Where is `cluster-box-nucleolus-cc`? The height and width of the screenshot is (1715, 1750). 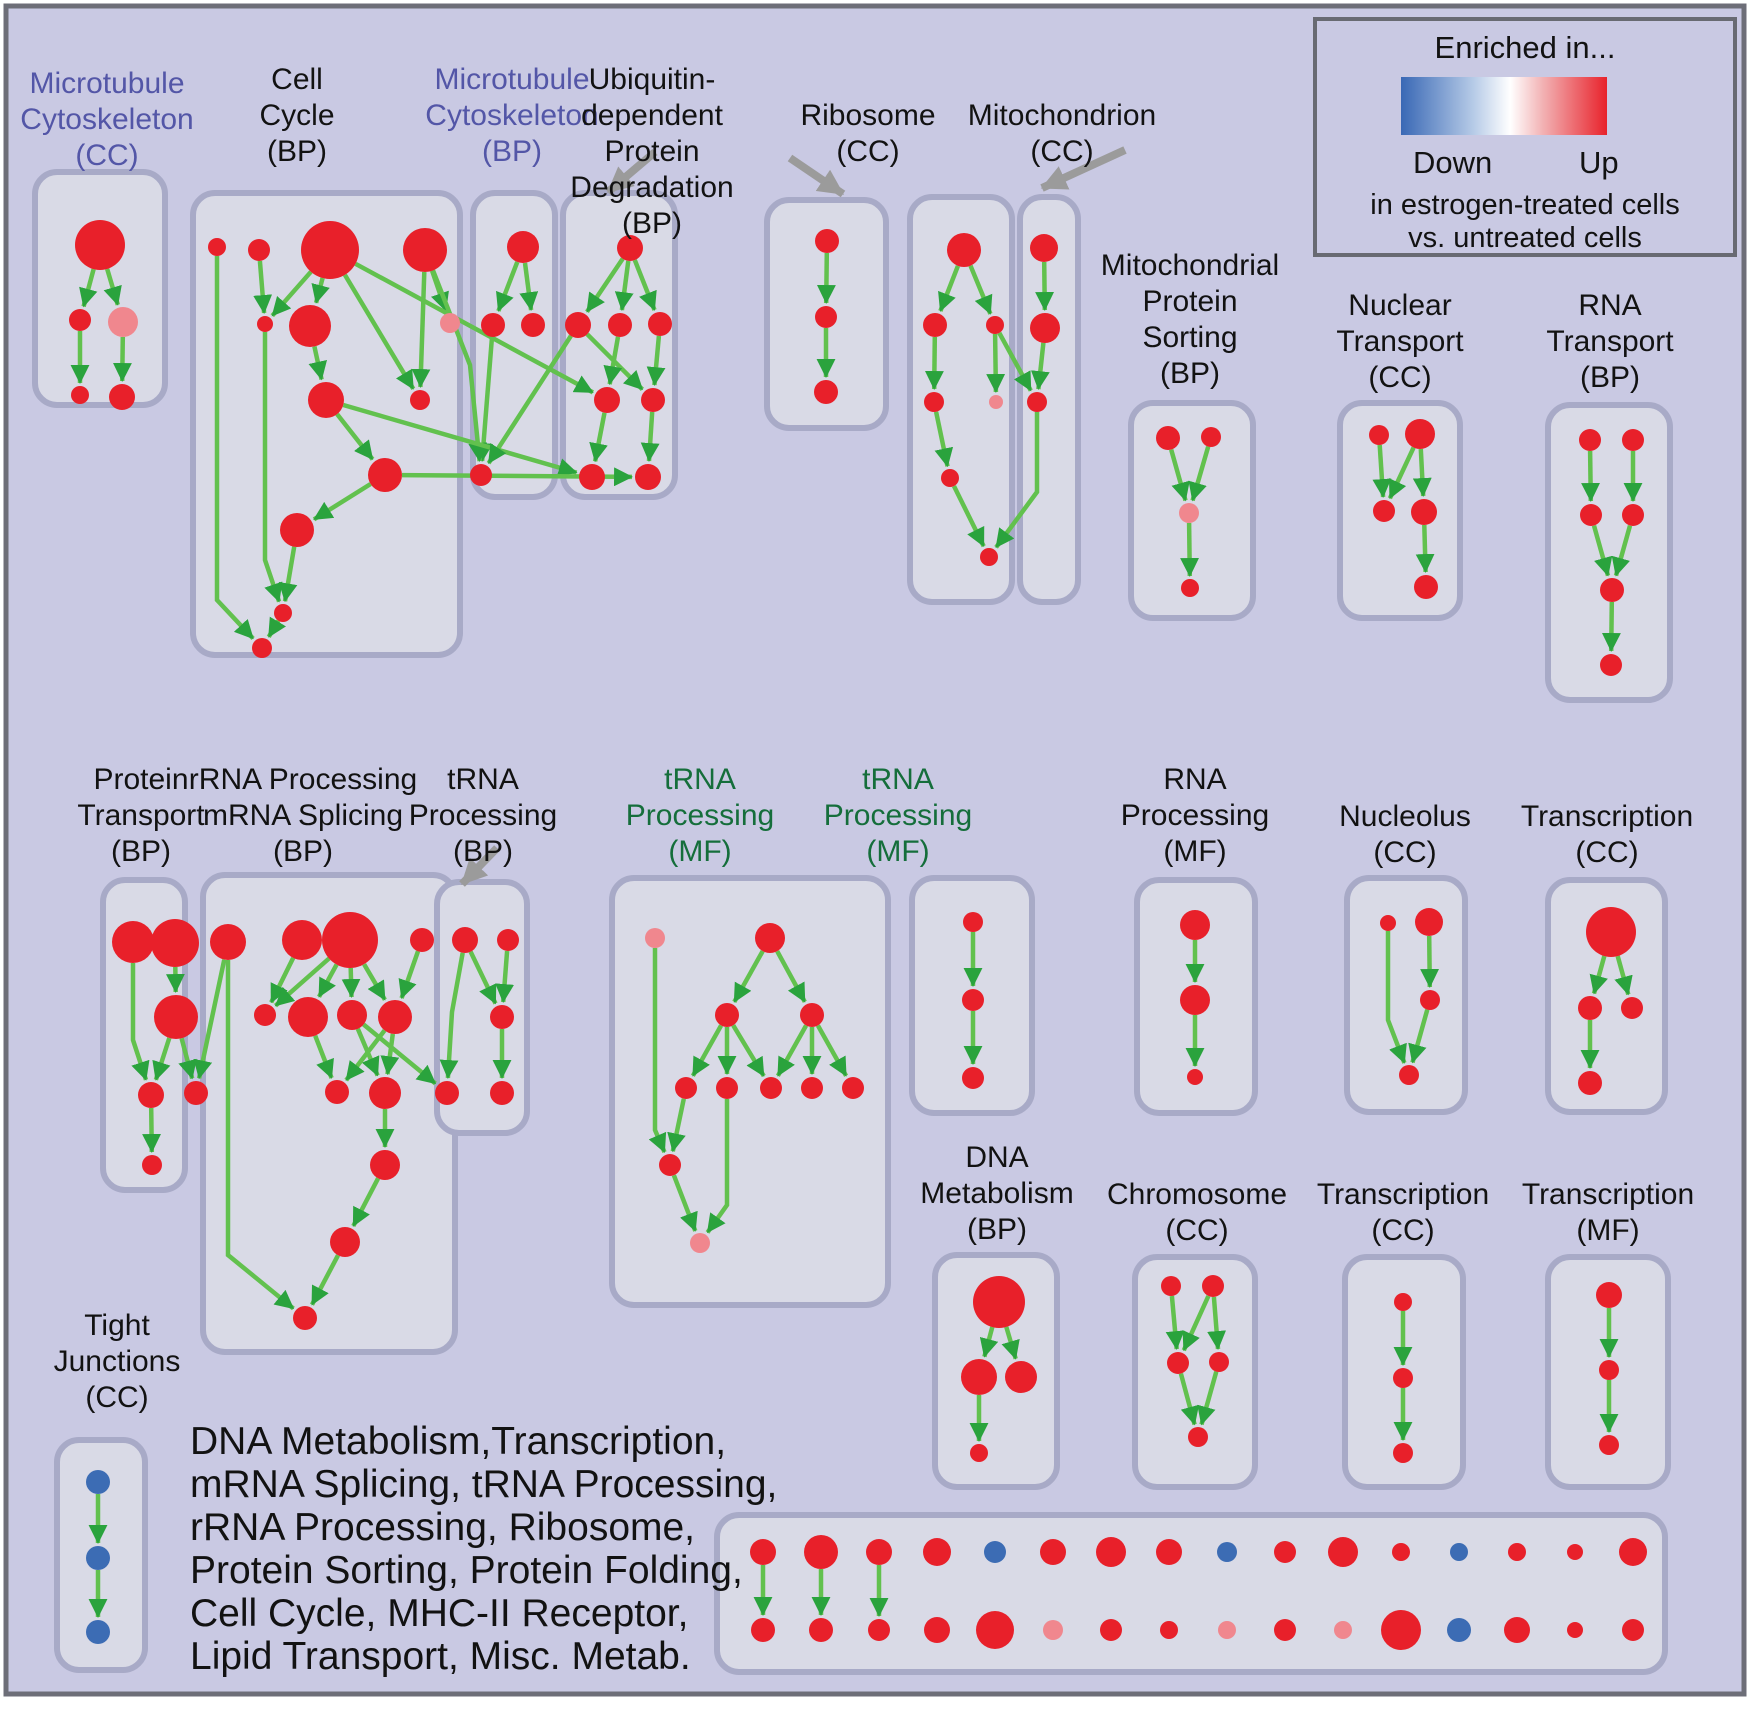
cluster-box-nucleolus-cc is located at coordinates (1406, 995).